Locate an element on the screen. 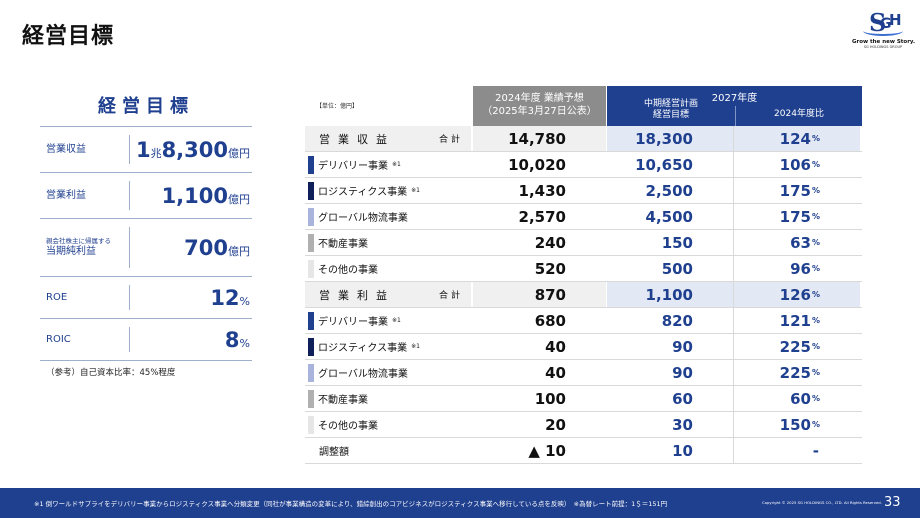 The width and height of the screenshot is (920, 518). pct-value: 175 is located at coordinates (795, 216).